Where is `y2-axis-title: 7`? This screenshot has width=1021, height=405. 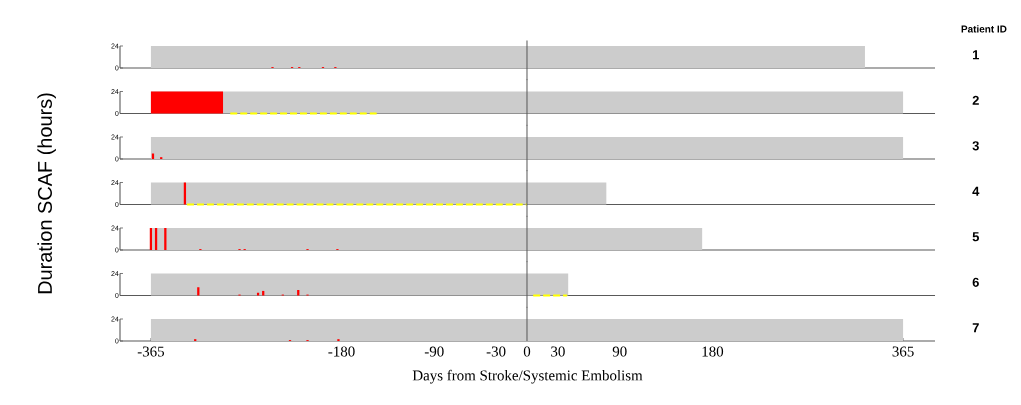
y2-axis-title: 7 is located at coordinates (975, 328).